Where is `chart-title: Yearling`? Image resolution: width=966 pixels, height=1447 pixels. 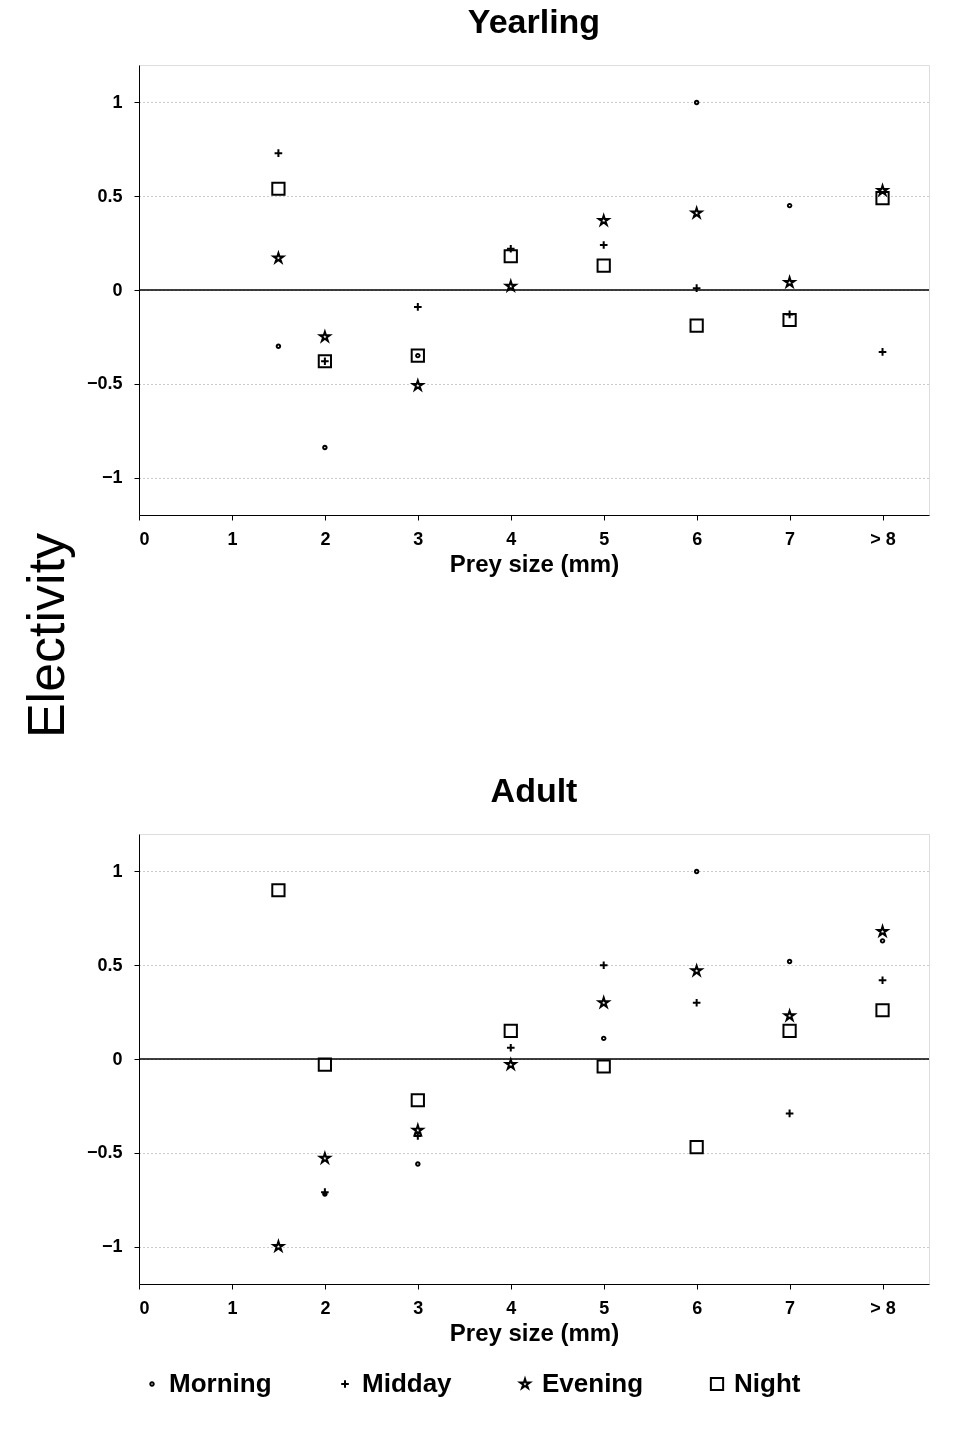
chart-title: Yearling is located at coordinates (534, 21).